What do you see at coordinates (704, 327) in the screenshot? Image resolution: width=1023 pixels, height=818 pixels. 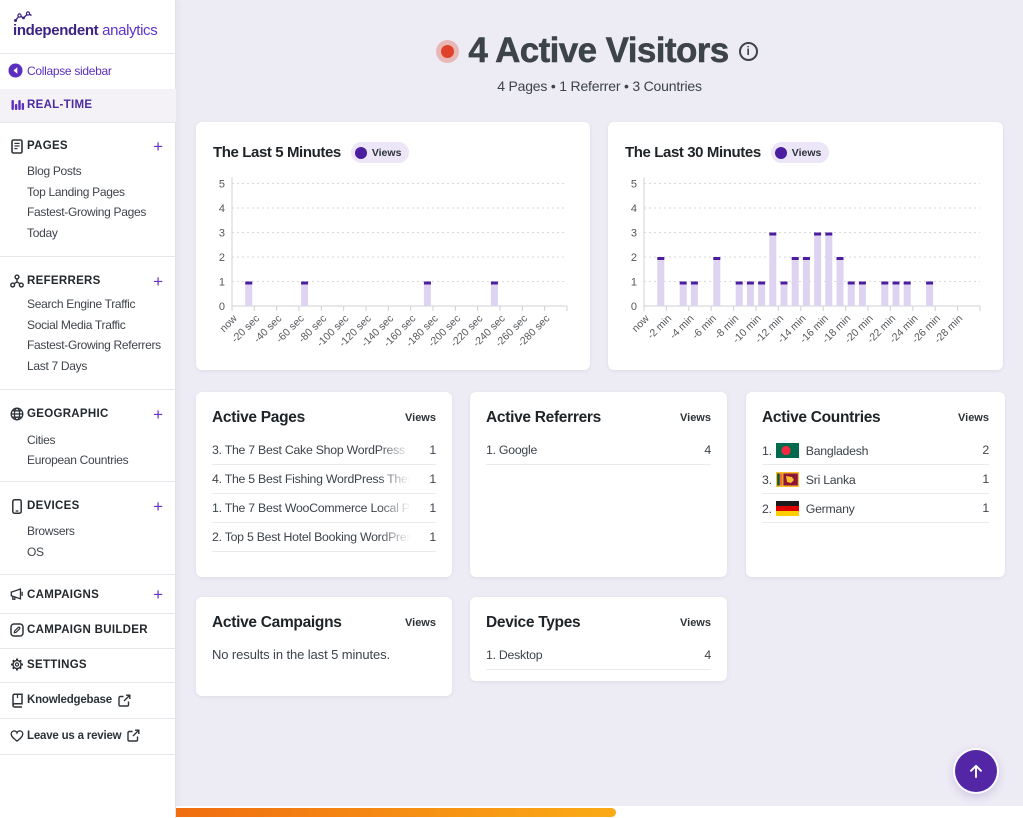 I see `svg-text: -6 min` at bounding box center [704, 327].